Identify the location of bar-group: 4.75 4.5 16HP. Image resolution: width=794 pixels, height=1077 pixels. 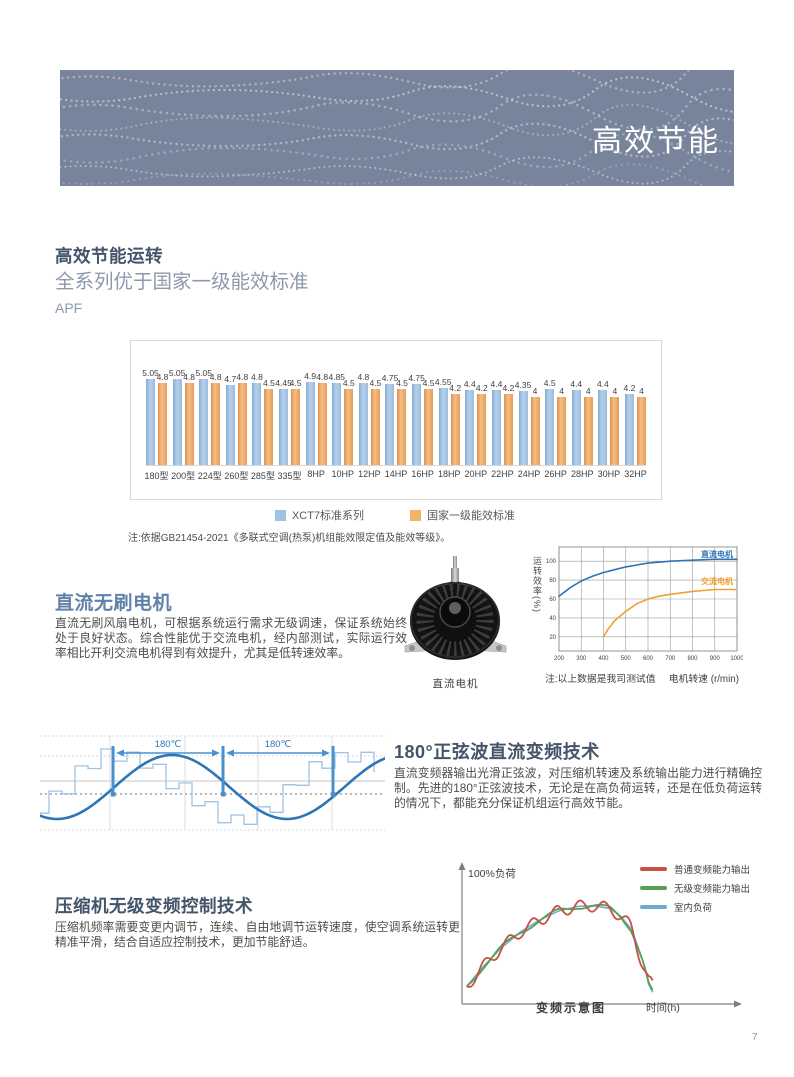
(421, 410).